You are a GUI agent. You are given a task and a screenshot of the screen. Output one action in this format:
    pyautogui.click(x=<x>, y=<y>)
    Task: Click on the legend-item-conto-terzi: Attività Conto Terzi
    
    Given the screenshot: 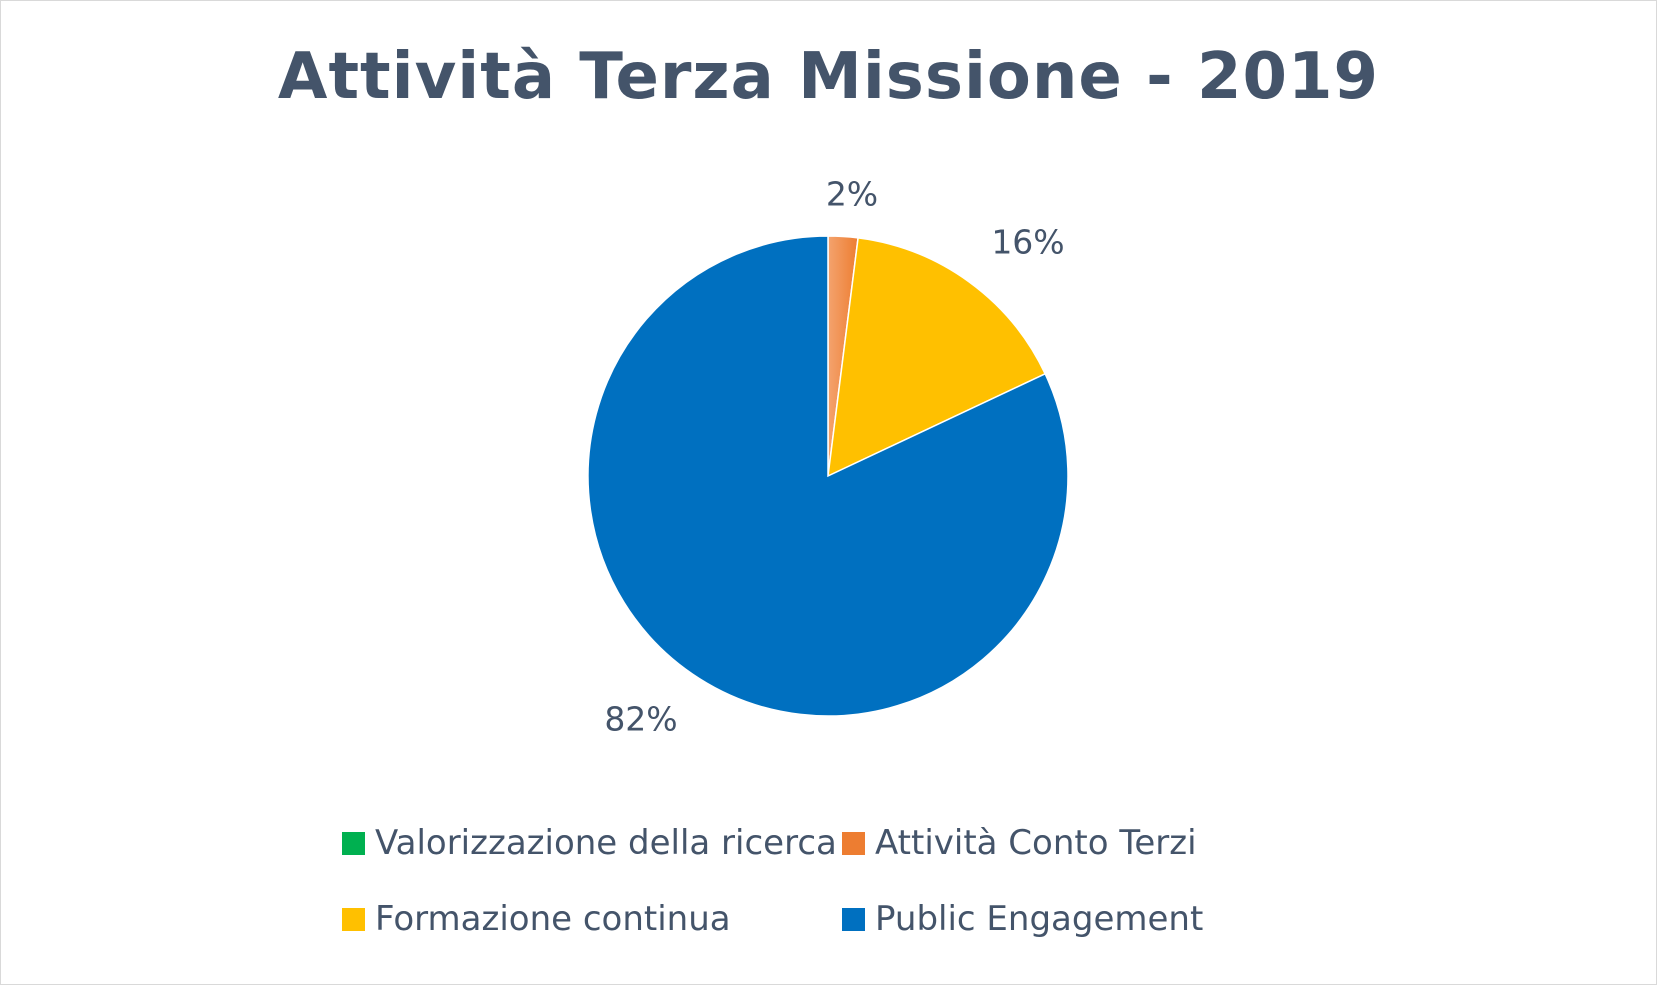 What is the action you would take?
    pyautogui.click(x=1019, y=843)
    